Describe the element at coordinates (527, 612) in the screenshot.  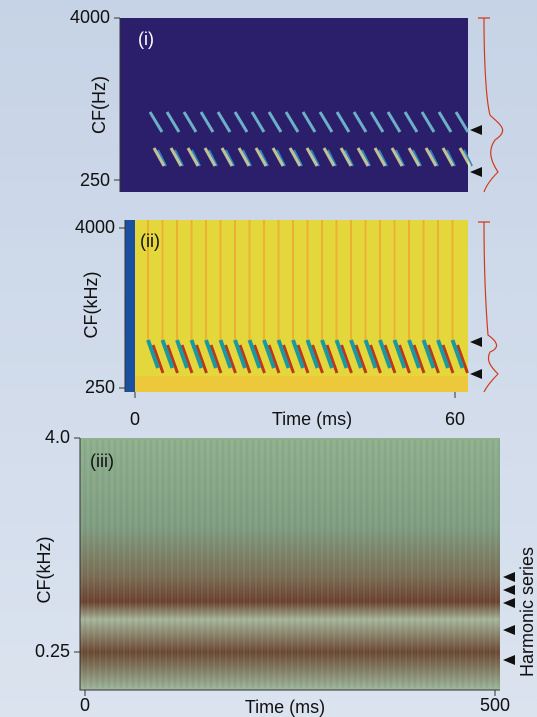
I see `annotation: Harmonic series` at that location.